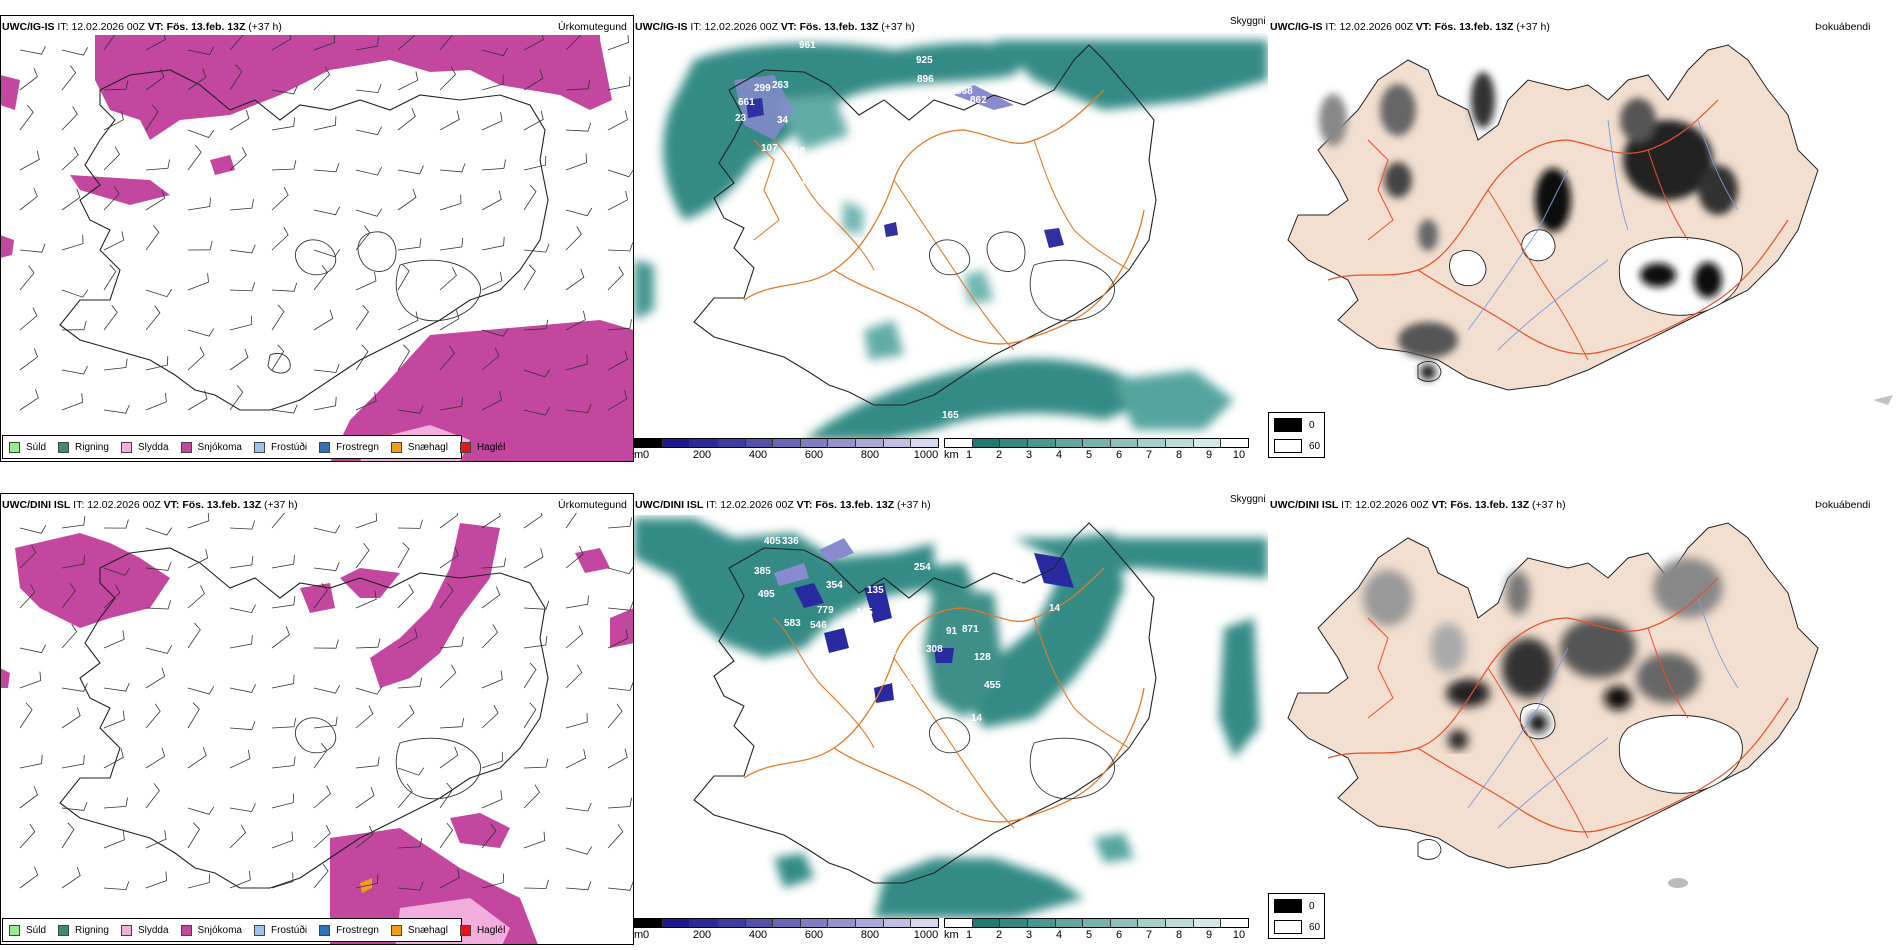 The height and width of the screenshot is (950, 1900). I want to click on vt-value: Fös. 13.feb. 13Z, so click(839, 27).